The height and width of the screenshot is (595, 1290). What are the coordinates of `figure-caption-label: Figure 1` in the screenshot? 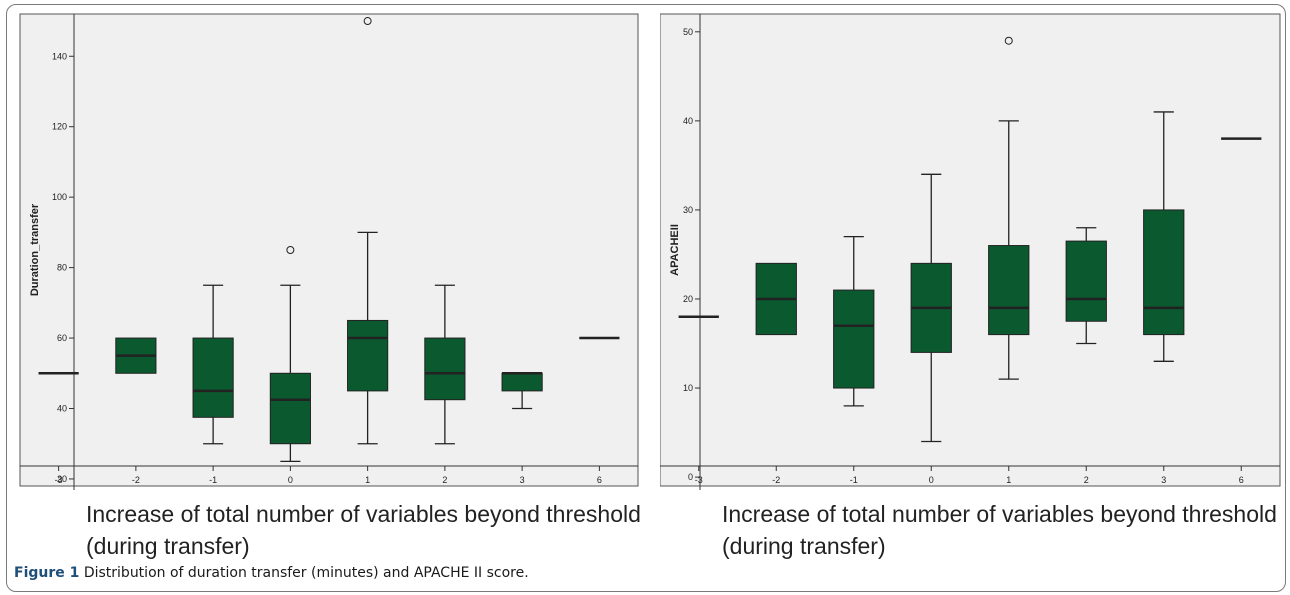 It's located at (47, 573).